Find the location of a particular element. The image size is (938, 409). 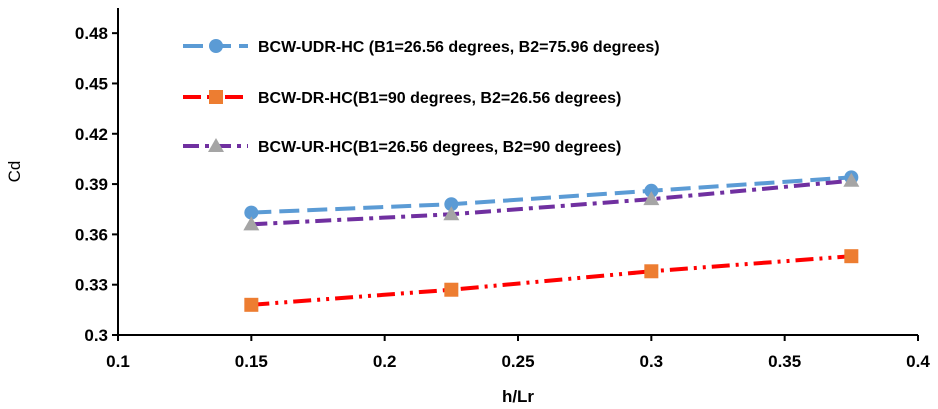

x-tick-label: 0.3 is located at coordinates (652, 361).